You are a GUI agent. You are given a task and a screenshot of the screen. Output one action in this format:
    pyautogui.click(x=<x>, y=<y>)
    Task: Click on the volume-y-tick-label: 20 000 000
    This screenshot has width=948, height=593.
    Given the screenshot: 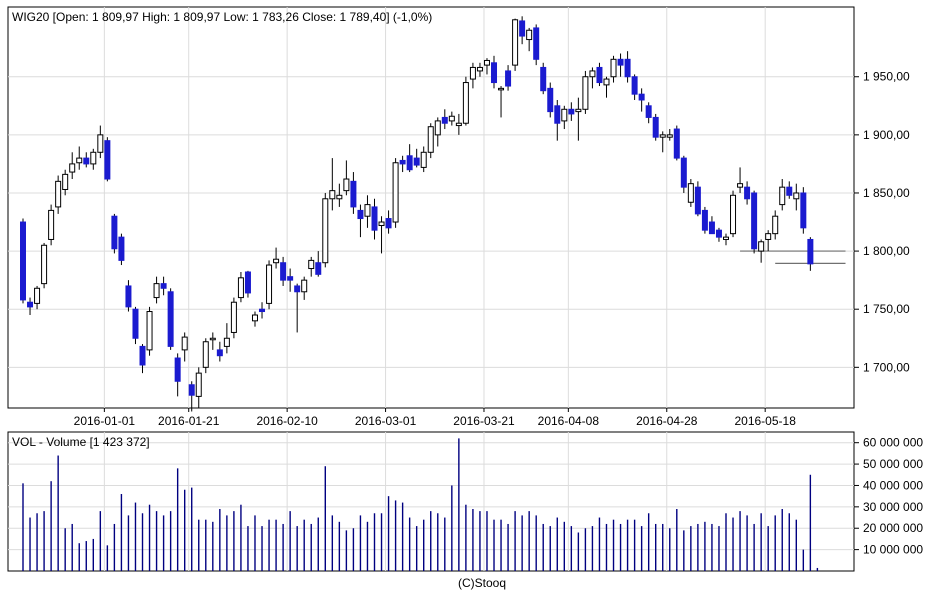 What is the action you would take?
    pyautogui.click(x=893, y=528)
    